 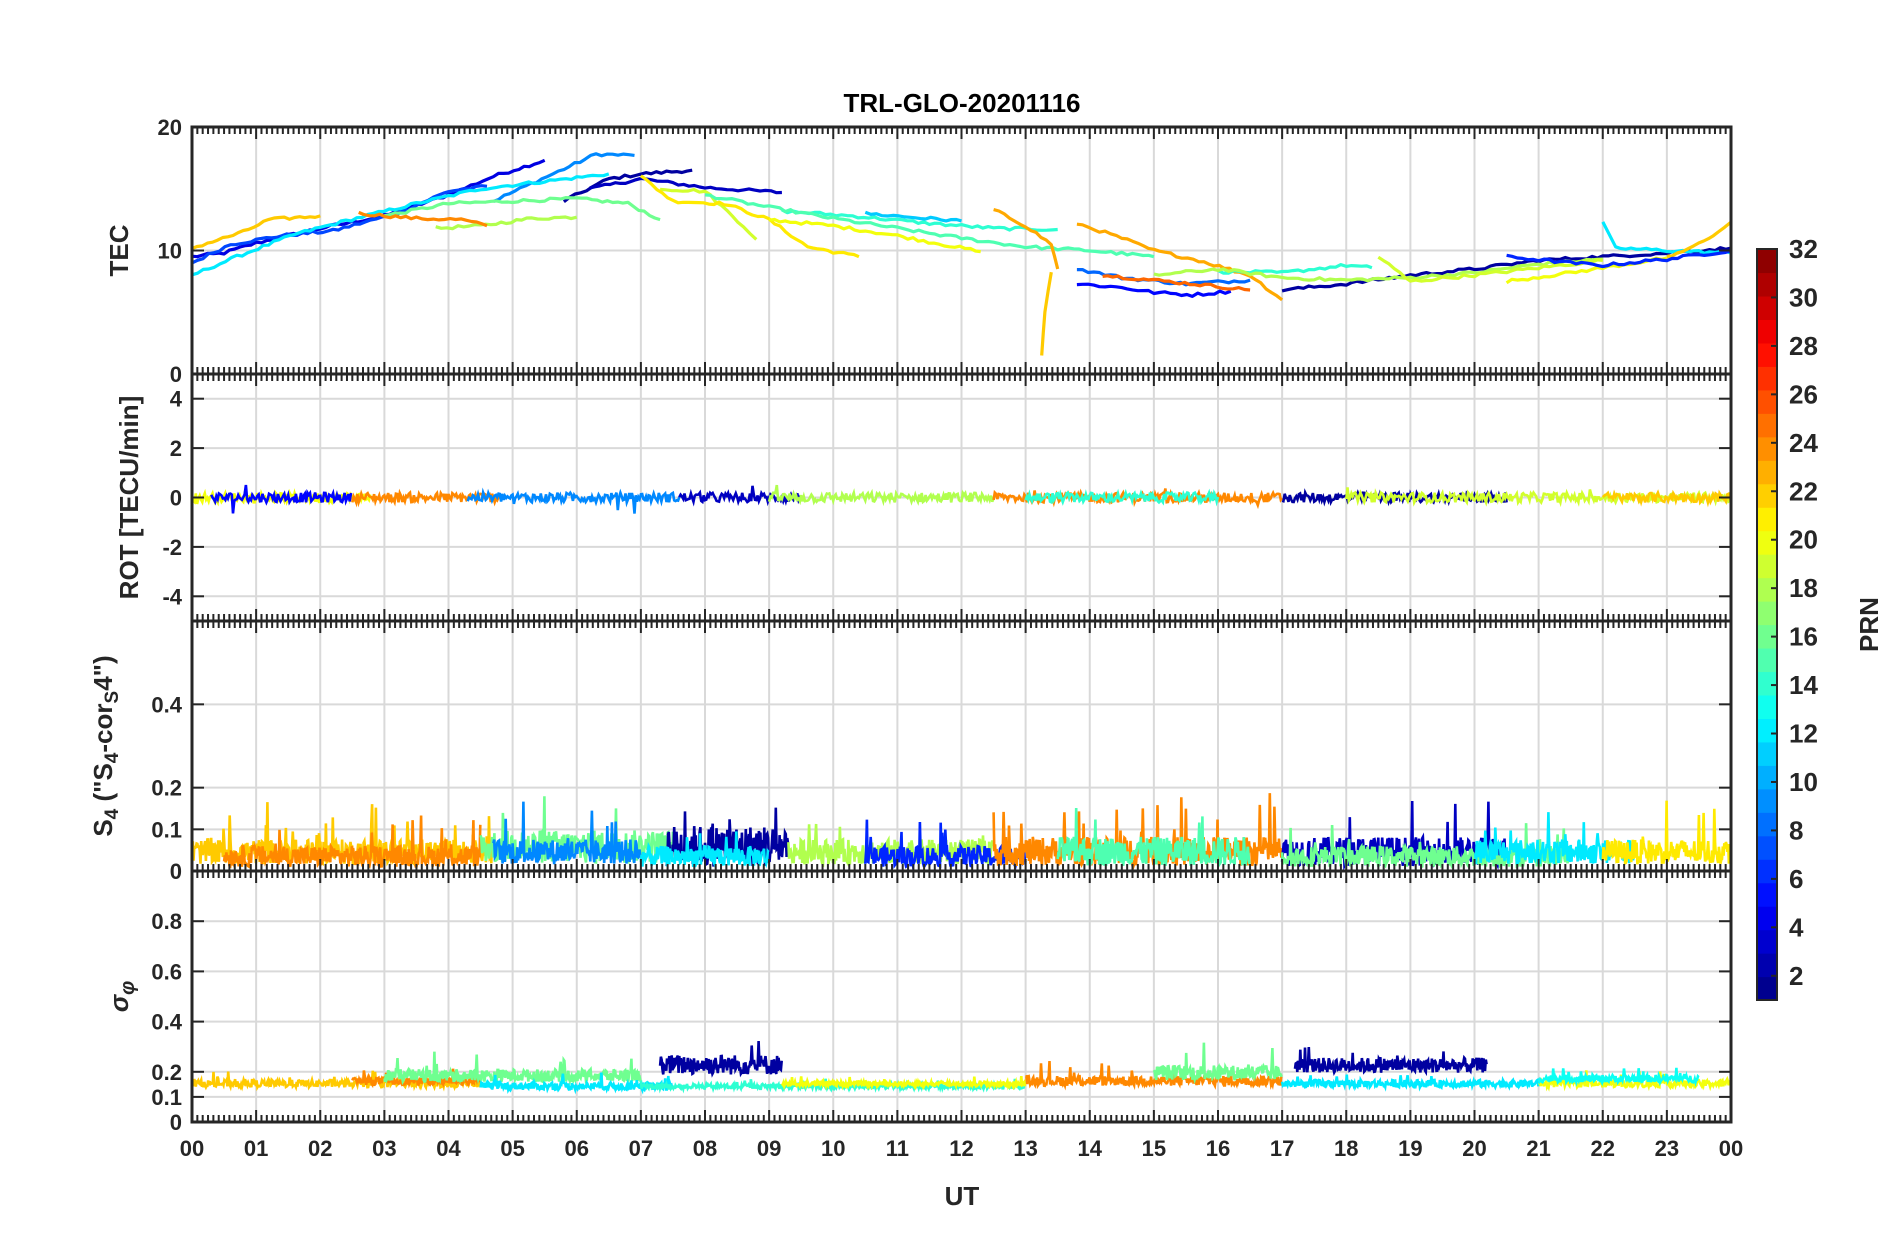 What do you see at coordinates (105, 745) in the screenshot?
I see `y-axis-label-s4: S4 ("S4-corS4")` at bounding box center [105, 745].